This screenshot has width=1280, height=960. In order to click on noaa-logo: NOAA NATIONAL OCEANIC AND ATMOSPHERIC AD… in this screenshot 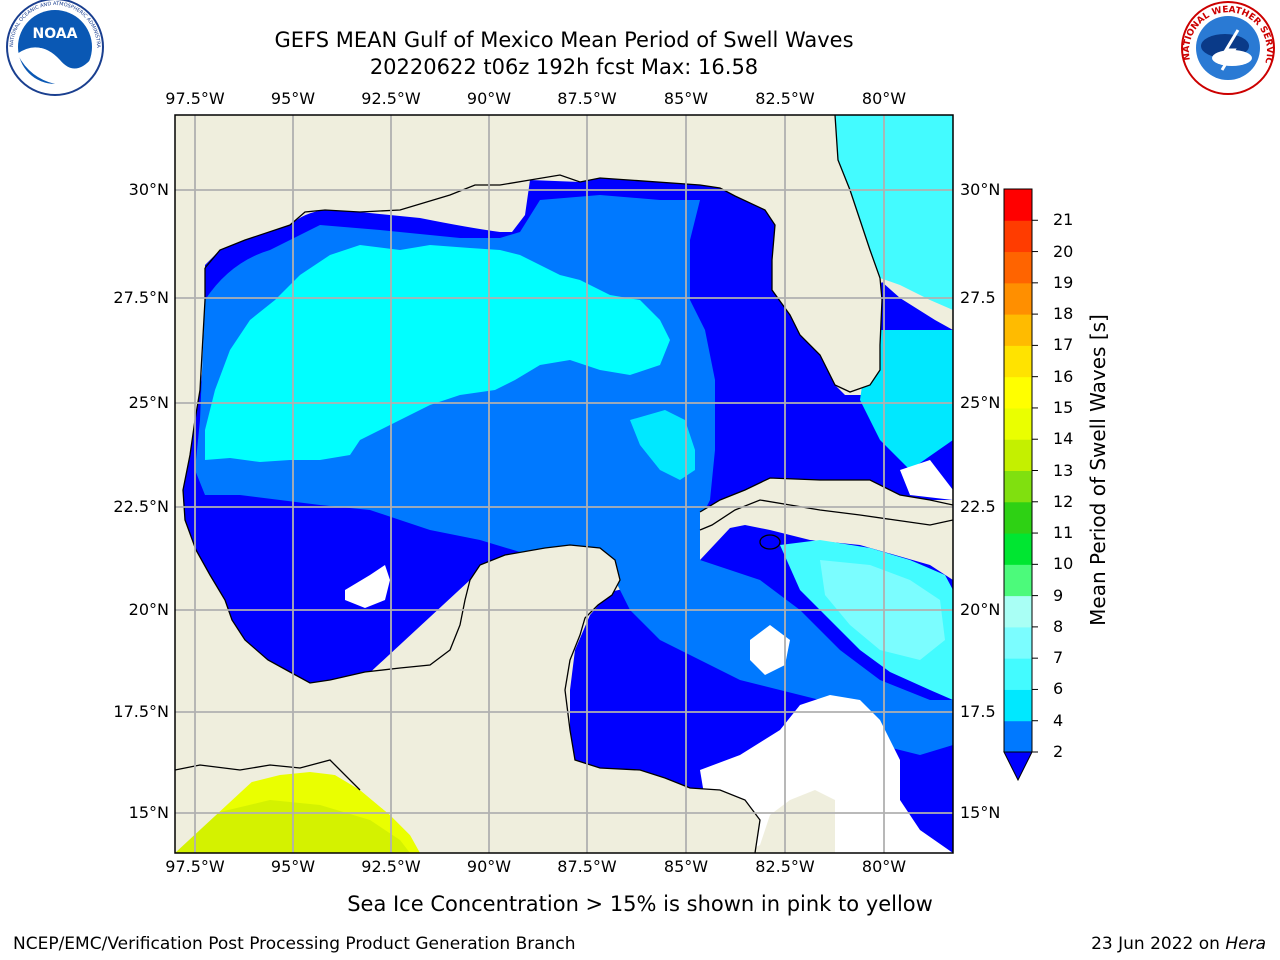, I will do `click(52, 48)`.